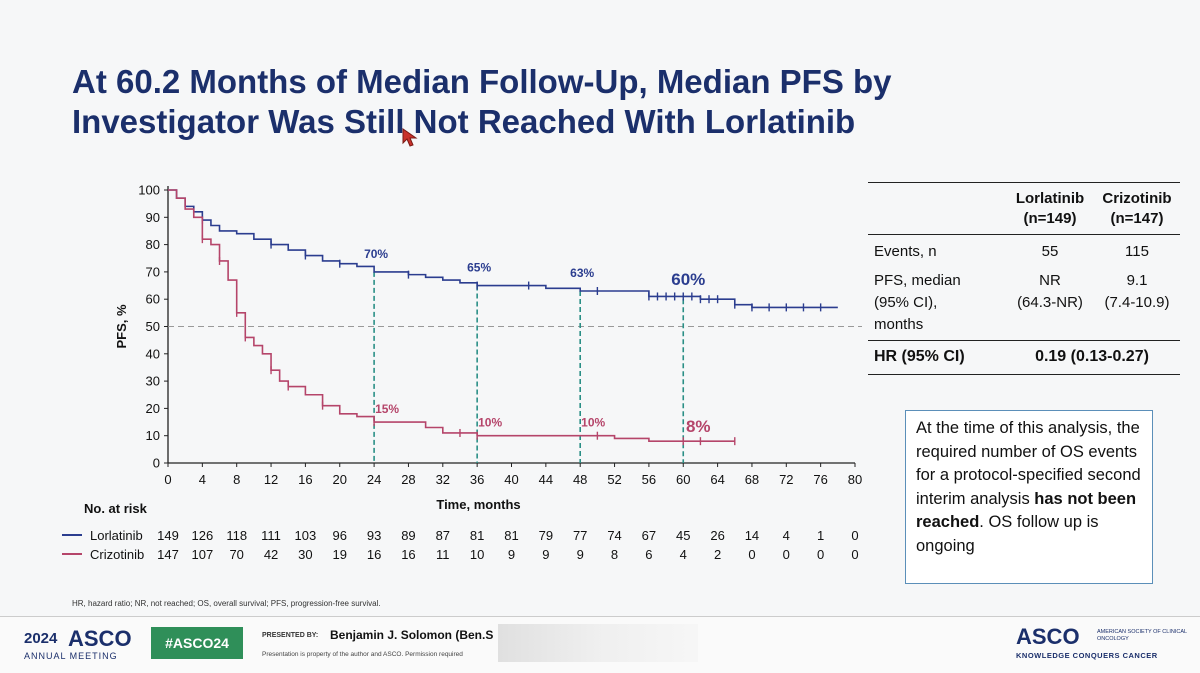  What do you see at coordinates (614, 479) in the screenshot?
I see `x-tick-label: 52` at bounding box center [614, 479].